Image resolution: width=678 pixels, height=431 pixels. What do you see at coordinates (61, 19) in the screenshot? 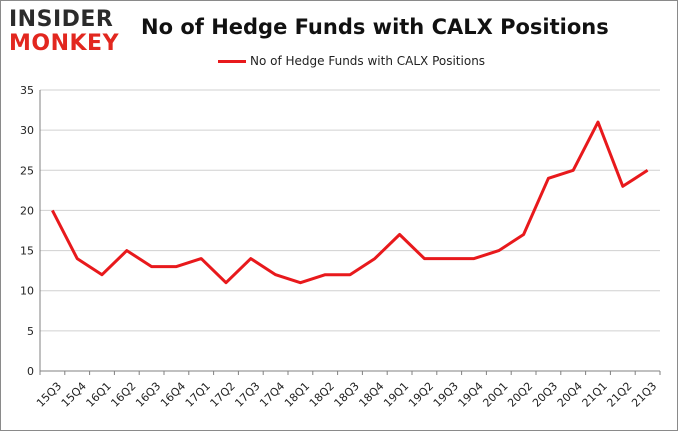
I see `logo-line-1: INSIDER` at bounding box center [61, 19].